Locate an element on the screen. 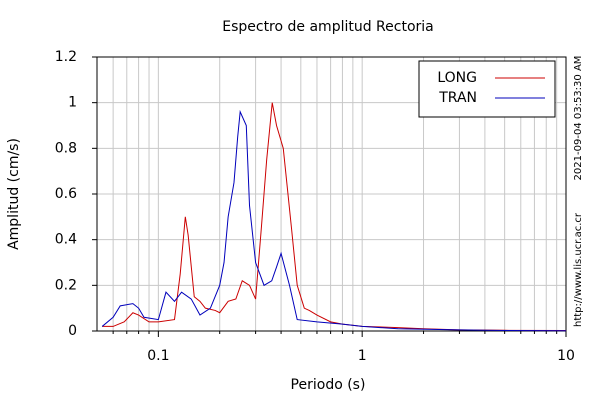 Image resolution: width=600 pixels, height=400 pixels. y-tick-label: 0 is located at coordinates (72, 331).